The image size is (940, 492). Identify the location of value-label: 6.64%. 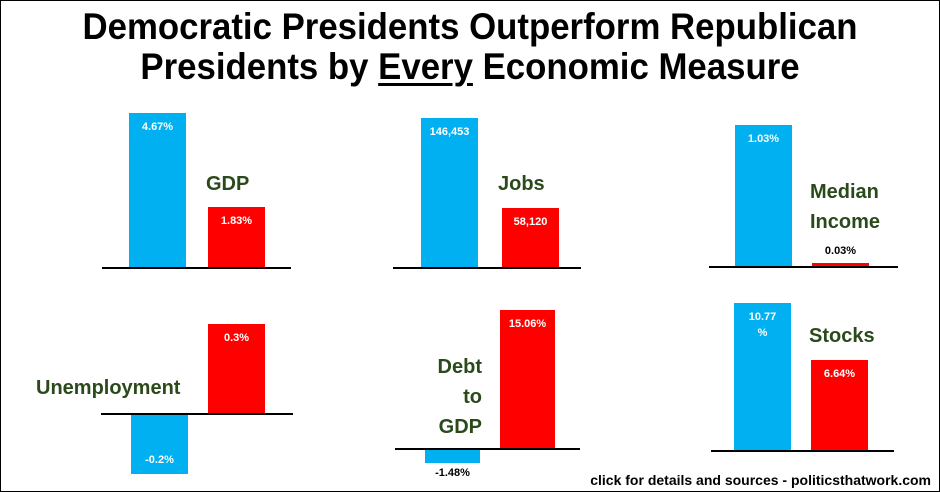
(839, 373).